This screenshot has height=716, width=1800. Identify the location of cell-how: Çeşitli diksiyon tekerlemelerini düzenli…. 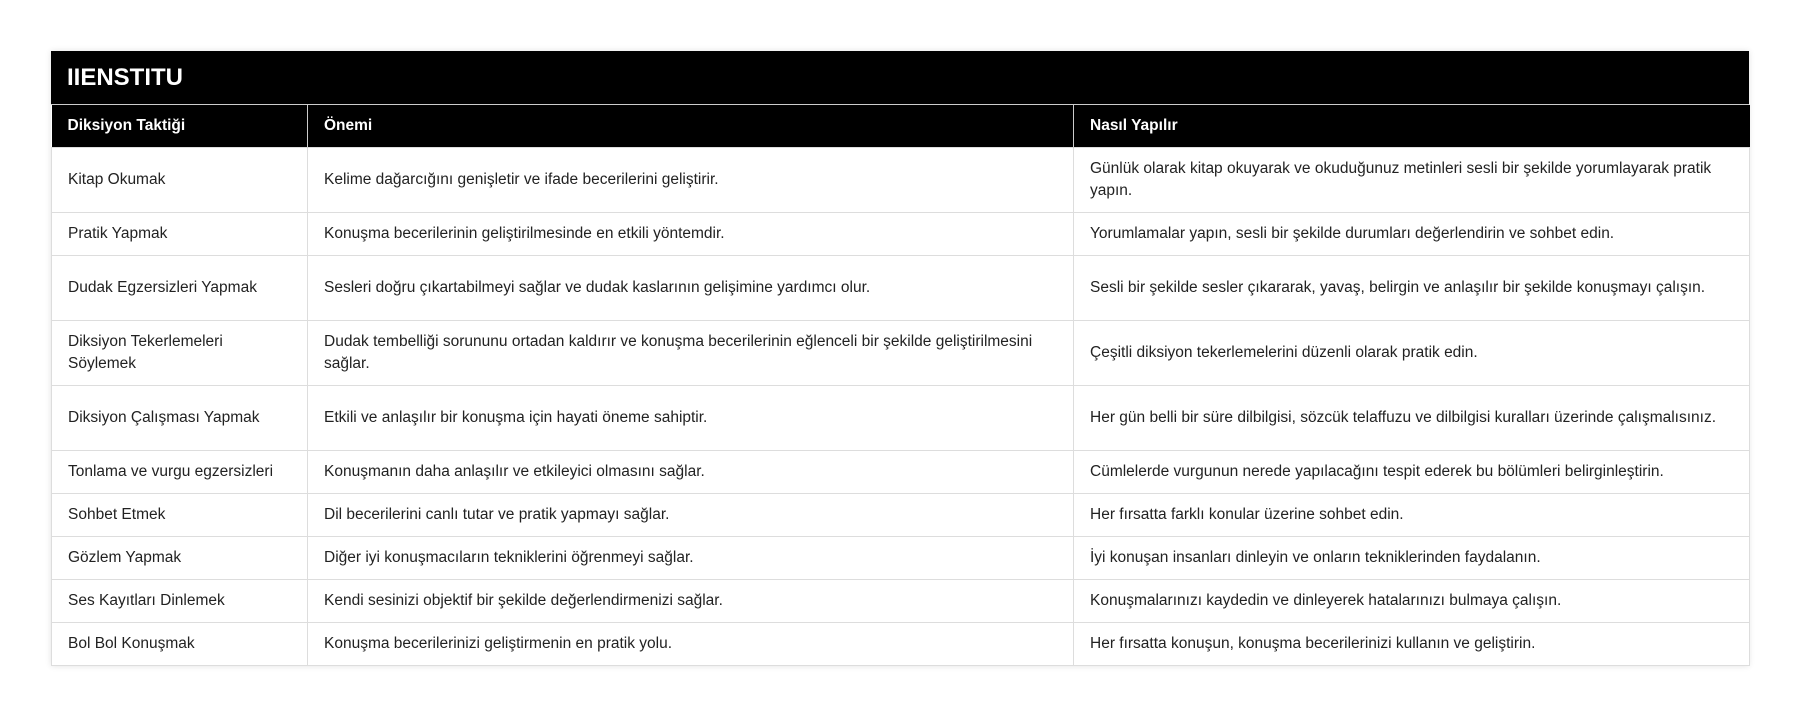
(1411, 353).